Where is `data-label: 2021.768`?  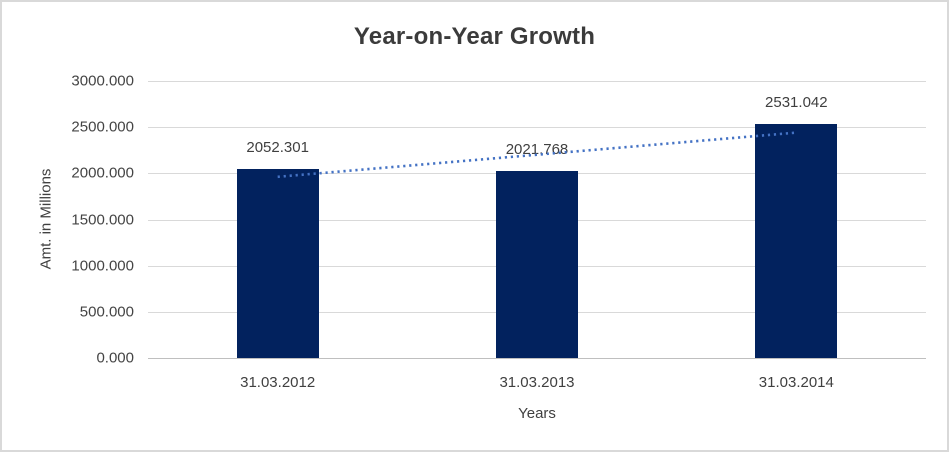
data-label: 2021.768 is located at coordinates (537, 150).